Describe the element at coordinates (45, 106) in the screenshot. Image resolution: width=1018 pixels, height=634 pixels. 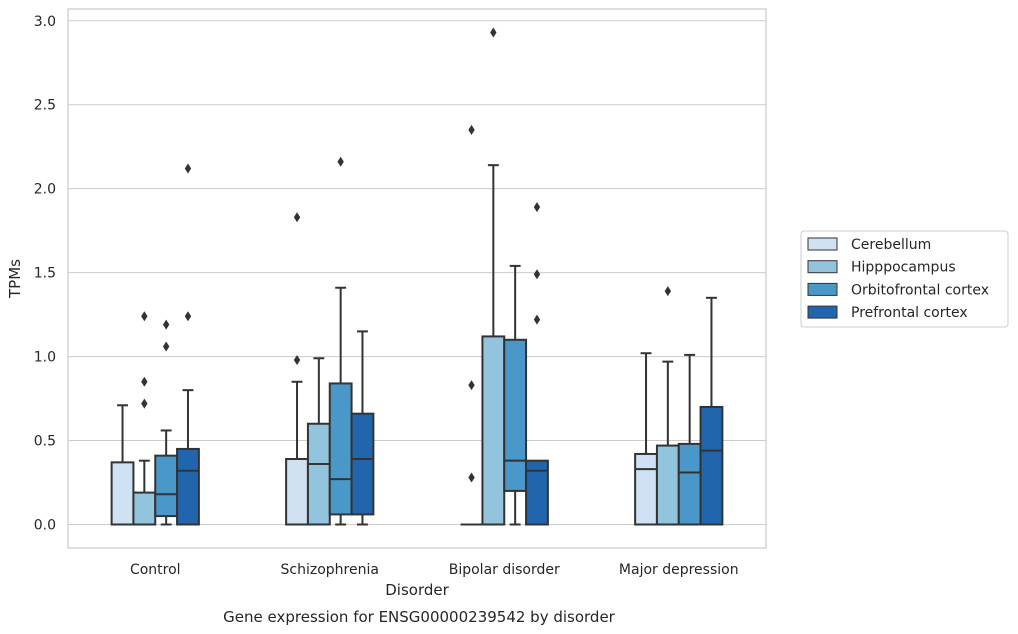
I see `y-tick-label: 2.5` at that location.